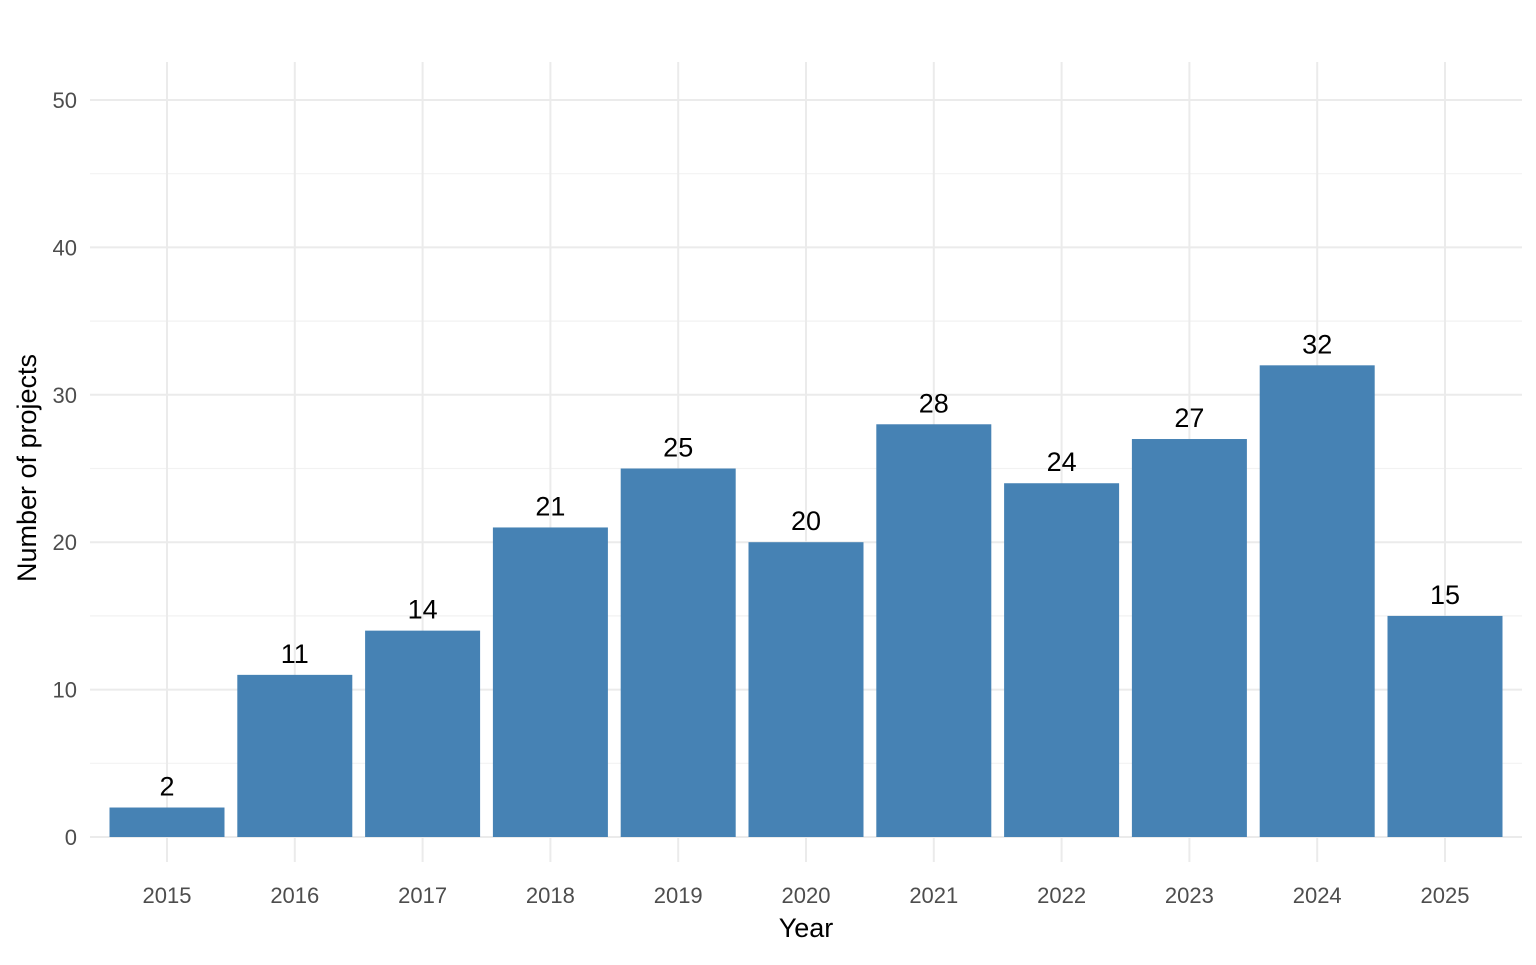  What do you see at coordinates (678, 448) in the screenshot?
I see `data-label: 25` at bounding box center [678, 448].